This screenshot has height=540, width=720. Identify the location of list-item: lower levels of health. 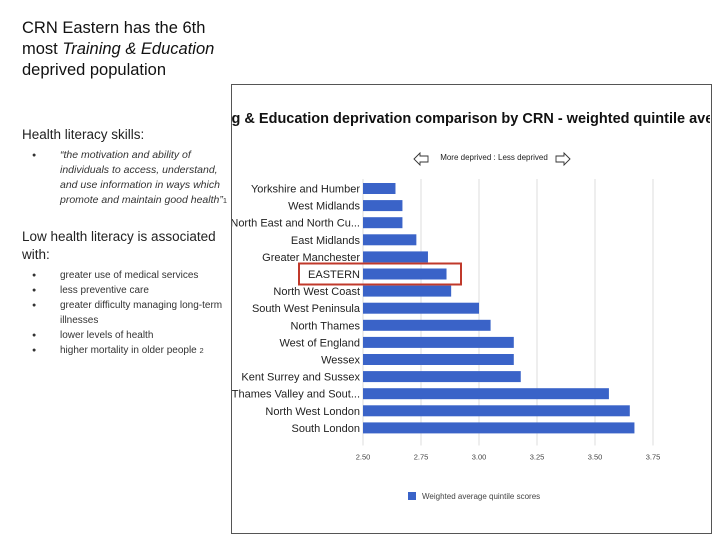
(128, 335).